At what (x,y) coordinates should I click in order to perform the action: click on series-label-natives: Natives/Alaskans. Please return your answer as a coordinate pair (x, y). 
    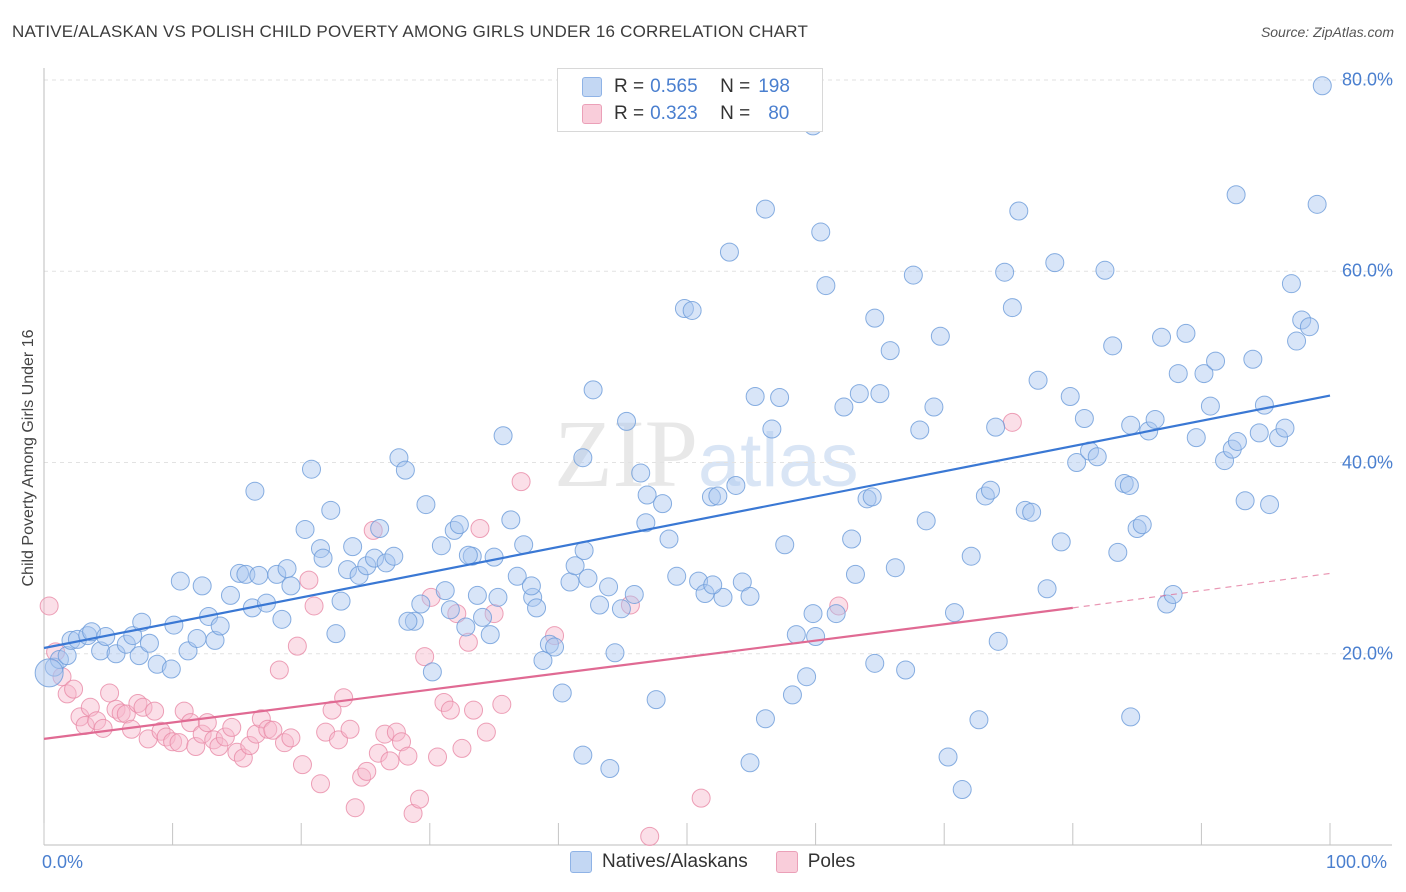
    Looking at the image, I should click on (675, 861).